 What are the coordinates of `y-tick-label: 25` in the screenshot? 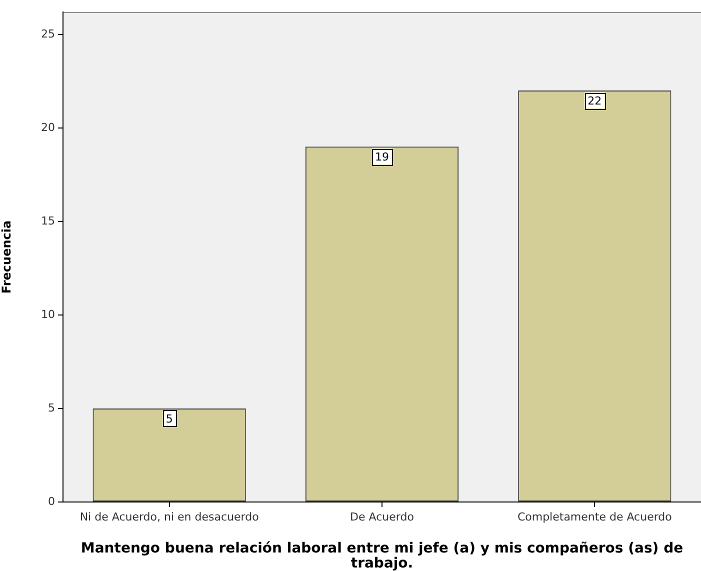 It's located at (48, 33).